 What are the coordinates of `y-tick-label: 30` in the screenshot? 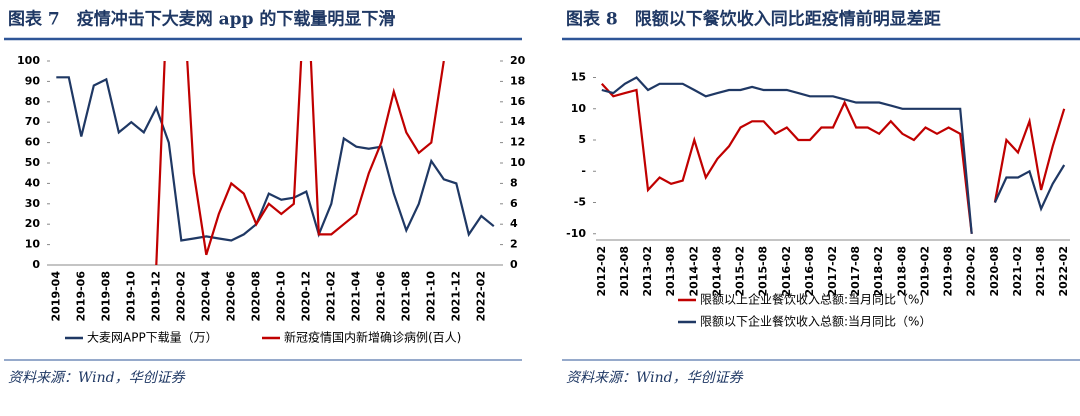 It's located at (33, 203).